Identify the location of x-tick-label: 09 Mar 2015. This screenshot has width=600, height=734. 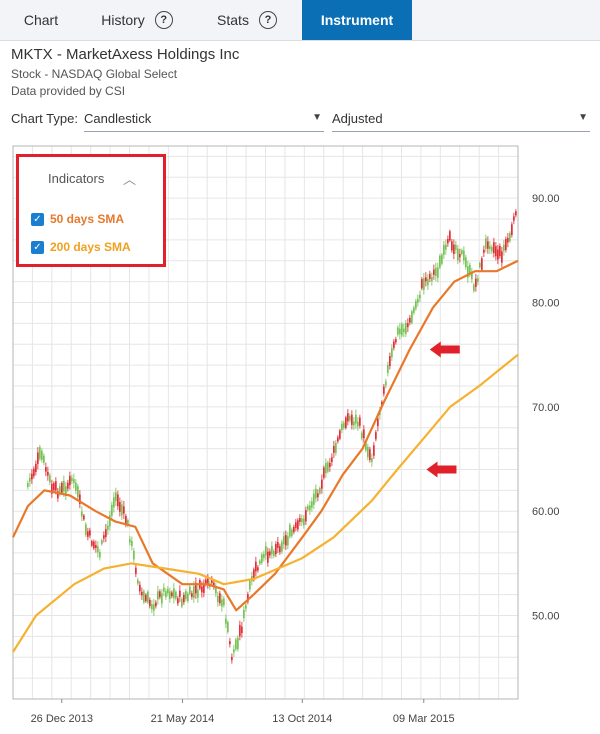
(424, 719).